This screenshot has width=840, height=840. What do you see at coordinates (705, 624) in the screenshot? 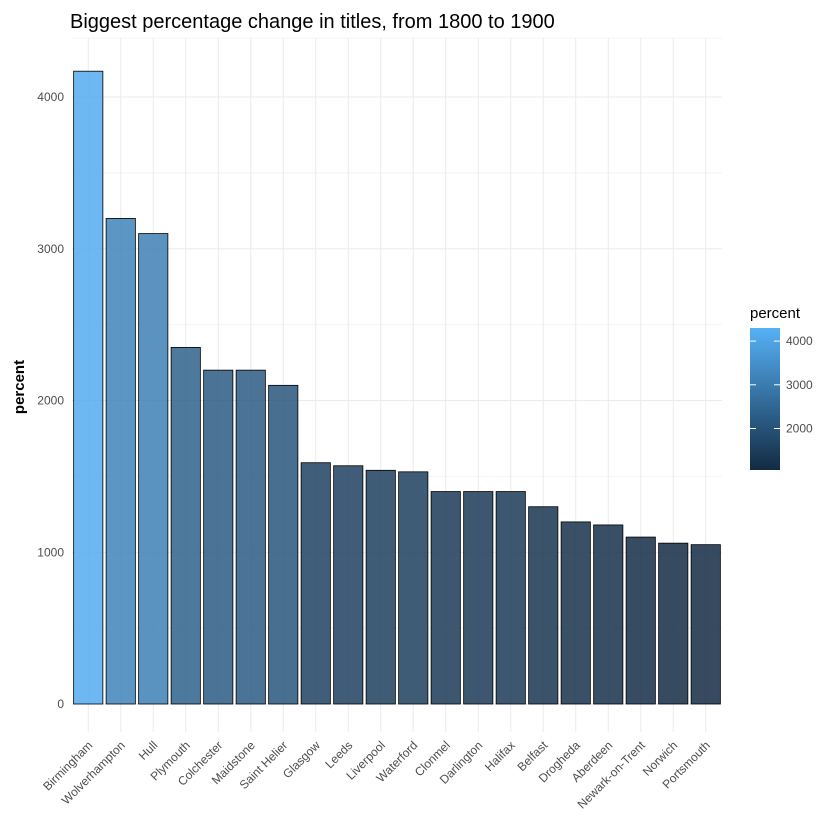
I see `bar-portsmouth` at bounding box center [705, 624].